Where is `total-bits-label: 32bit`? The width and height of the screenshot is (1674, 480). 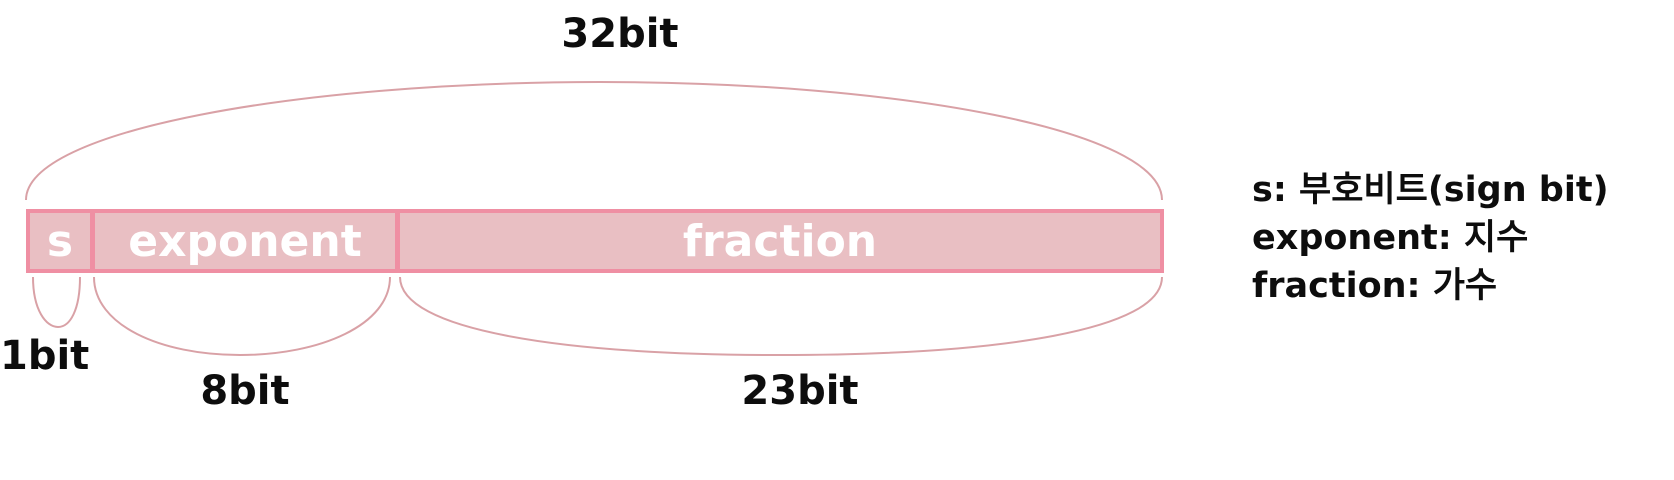 total-bits-label: 32bit is located at coordinates (620, 34).